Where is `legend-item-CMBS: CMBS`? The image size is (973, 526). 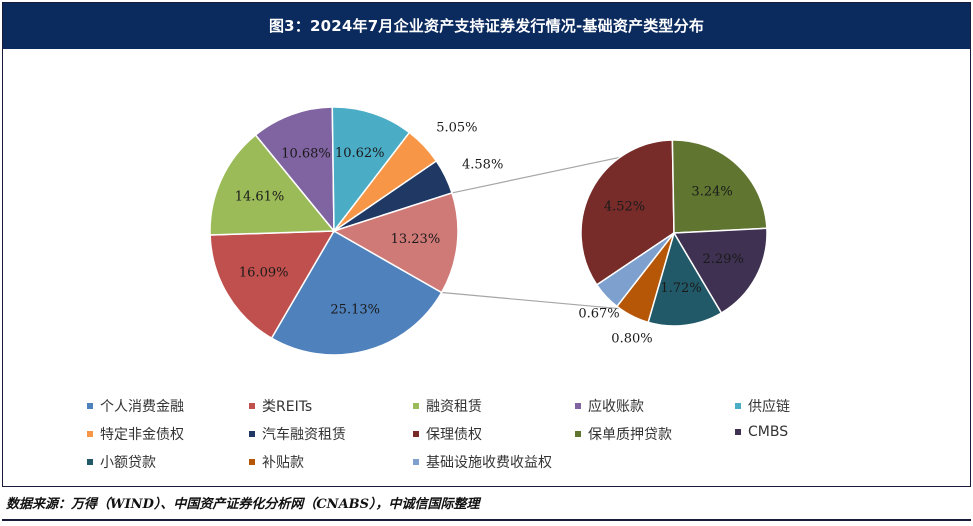
legend-item-CMBS: CMBS is located at coordinates (761, 432).